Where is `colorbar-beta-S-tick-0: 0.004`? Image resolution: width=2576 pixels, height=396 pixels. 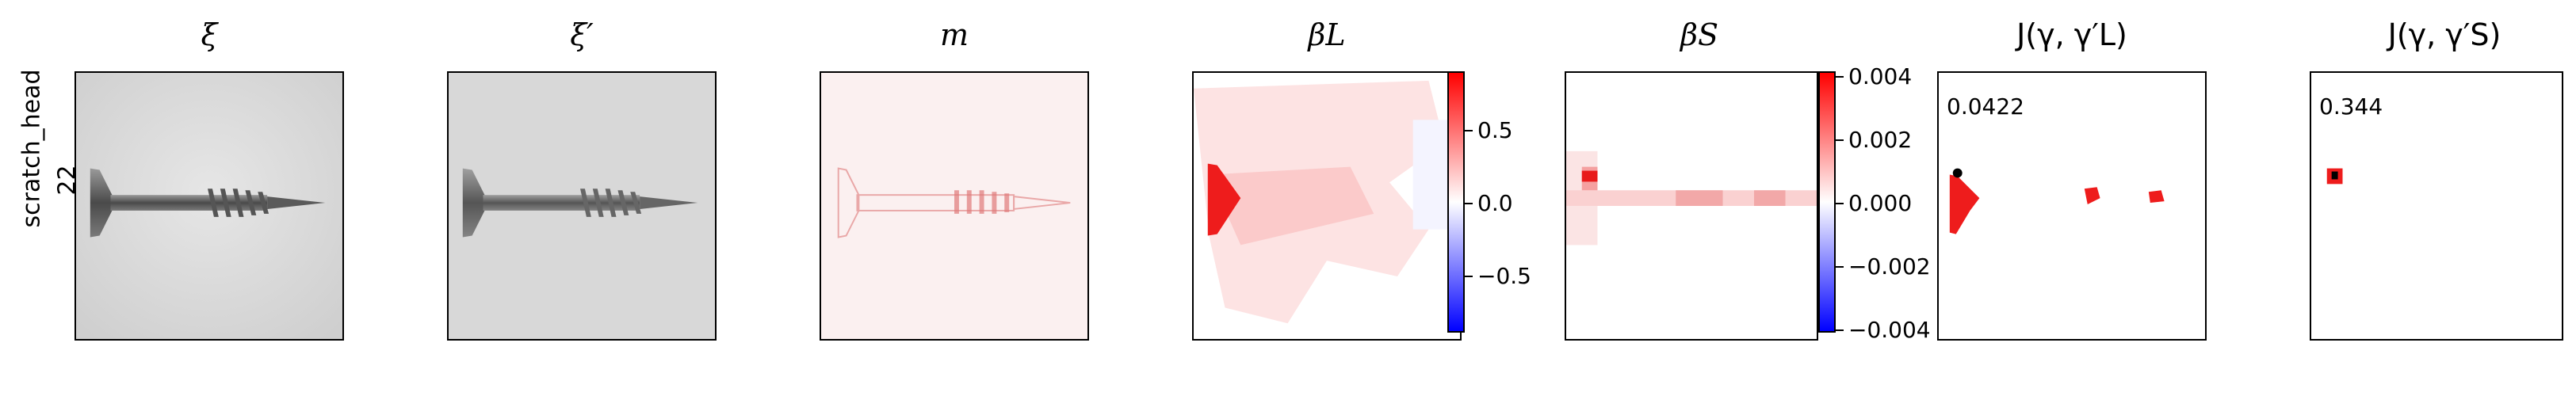
colorbar-beta-S-tick-0: 0.004 is located at coordinates (1881, 76).